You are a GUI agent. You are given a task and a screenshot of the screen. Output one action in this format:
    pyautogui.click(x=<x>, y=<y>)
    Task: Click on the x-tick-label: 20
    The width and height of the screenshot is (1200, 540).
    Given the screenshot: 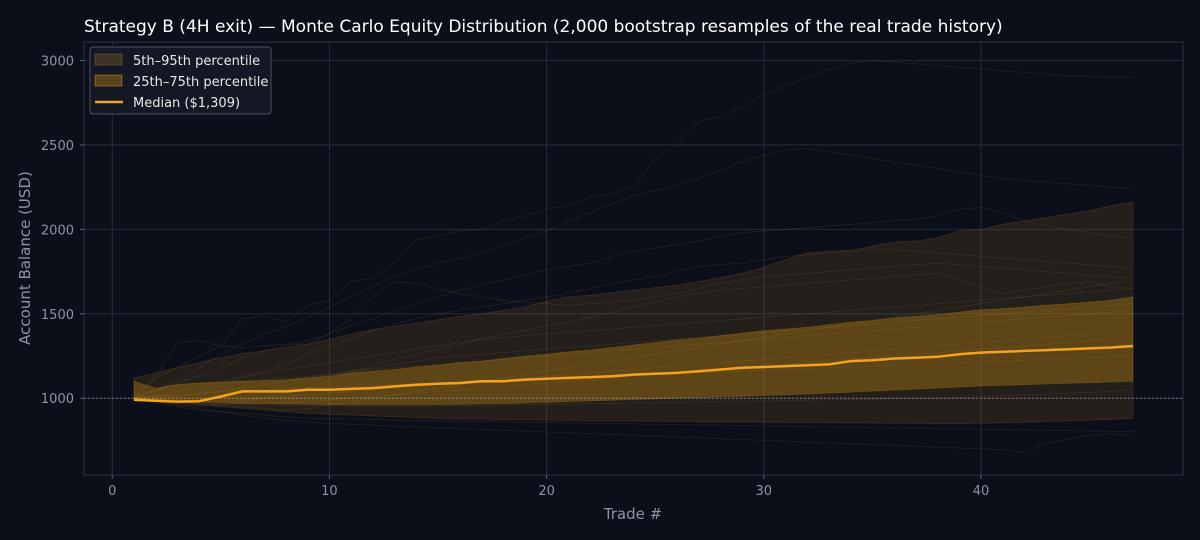 What is the action you would take?
    pyautogui.click(x=546, y=491)
    